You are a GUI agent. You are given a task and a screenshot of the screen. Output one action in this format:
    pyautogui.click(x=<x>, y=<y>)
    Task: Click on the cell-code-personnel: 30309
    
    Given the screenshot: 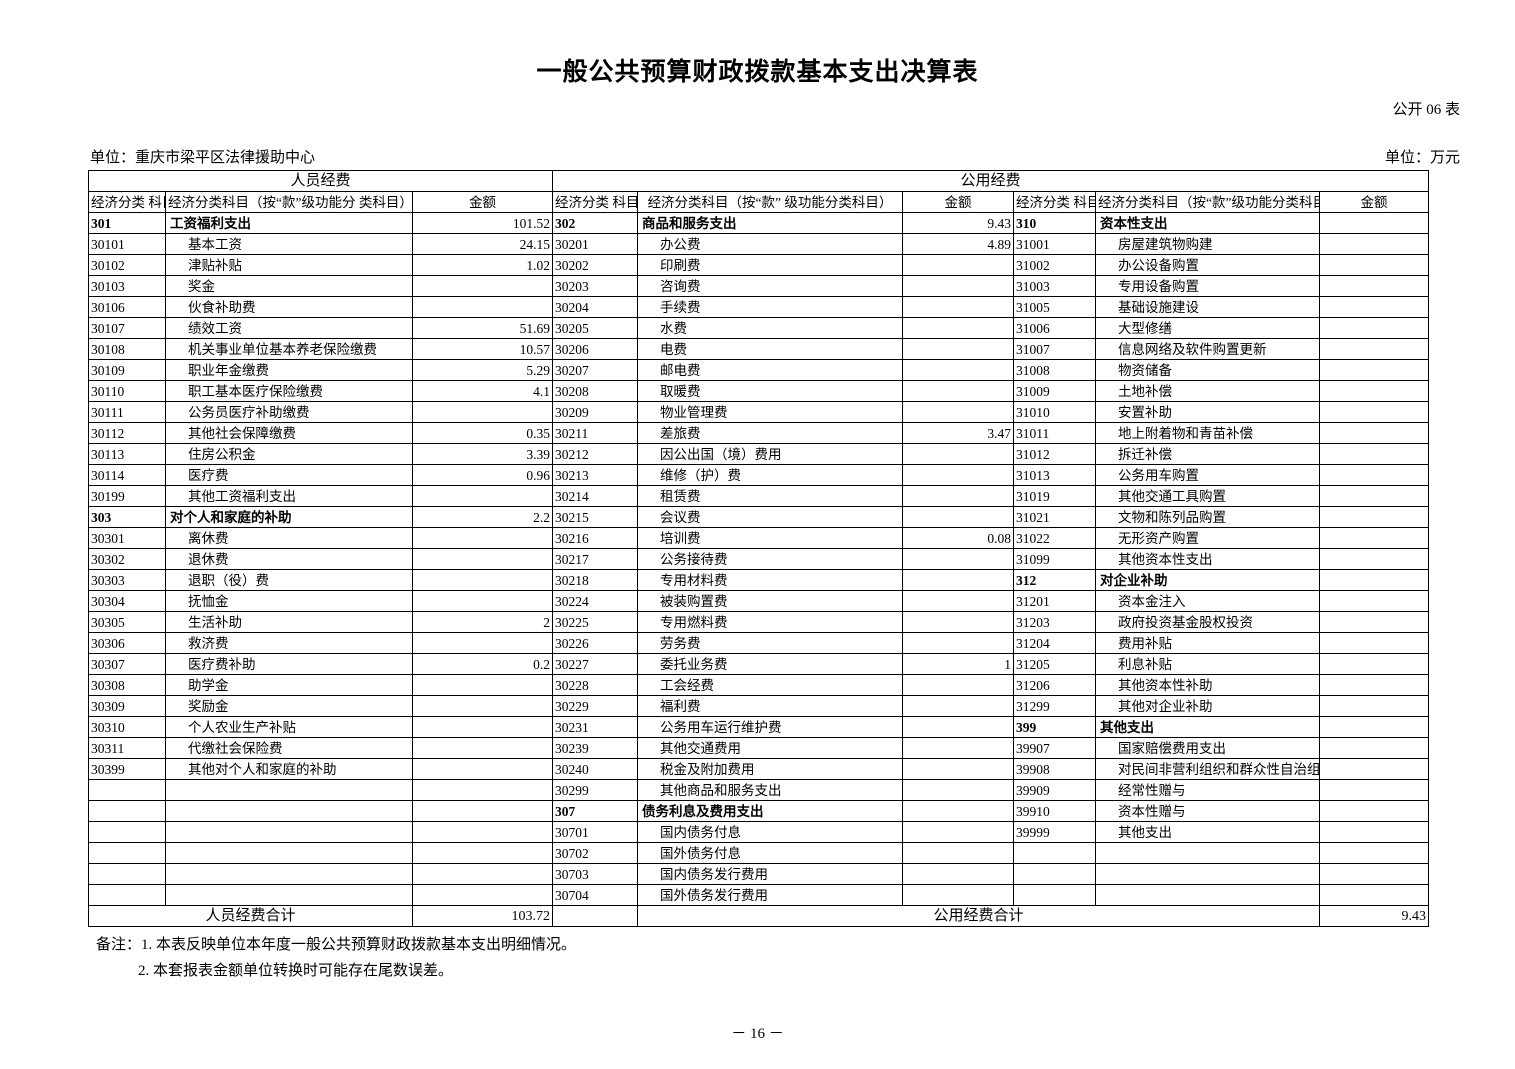 What is the action you would take?
    pyautogui.click(x=127, y=706)
    